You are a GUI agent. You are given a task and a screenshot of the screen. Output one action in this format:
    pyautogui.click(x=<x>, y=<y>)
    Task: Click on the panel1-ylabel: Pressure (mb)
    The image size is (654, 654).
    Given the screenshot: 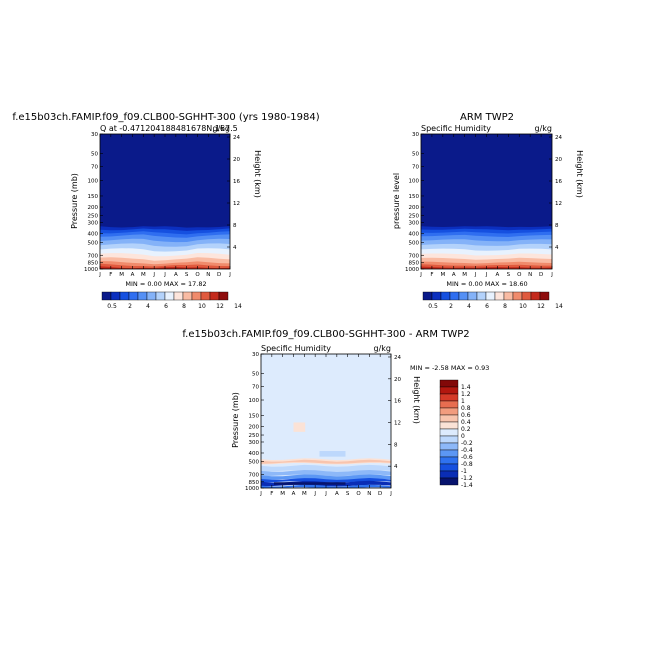 What is the action you would take?
    pyautogui.click(x=74, y=201)
    